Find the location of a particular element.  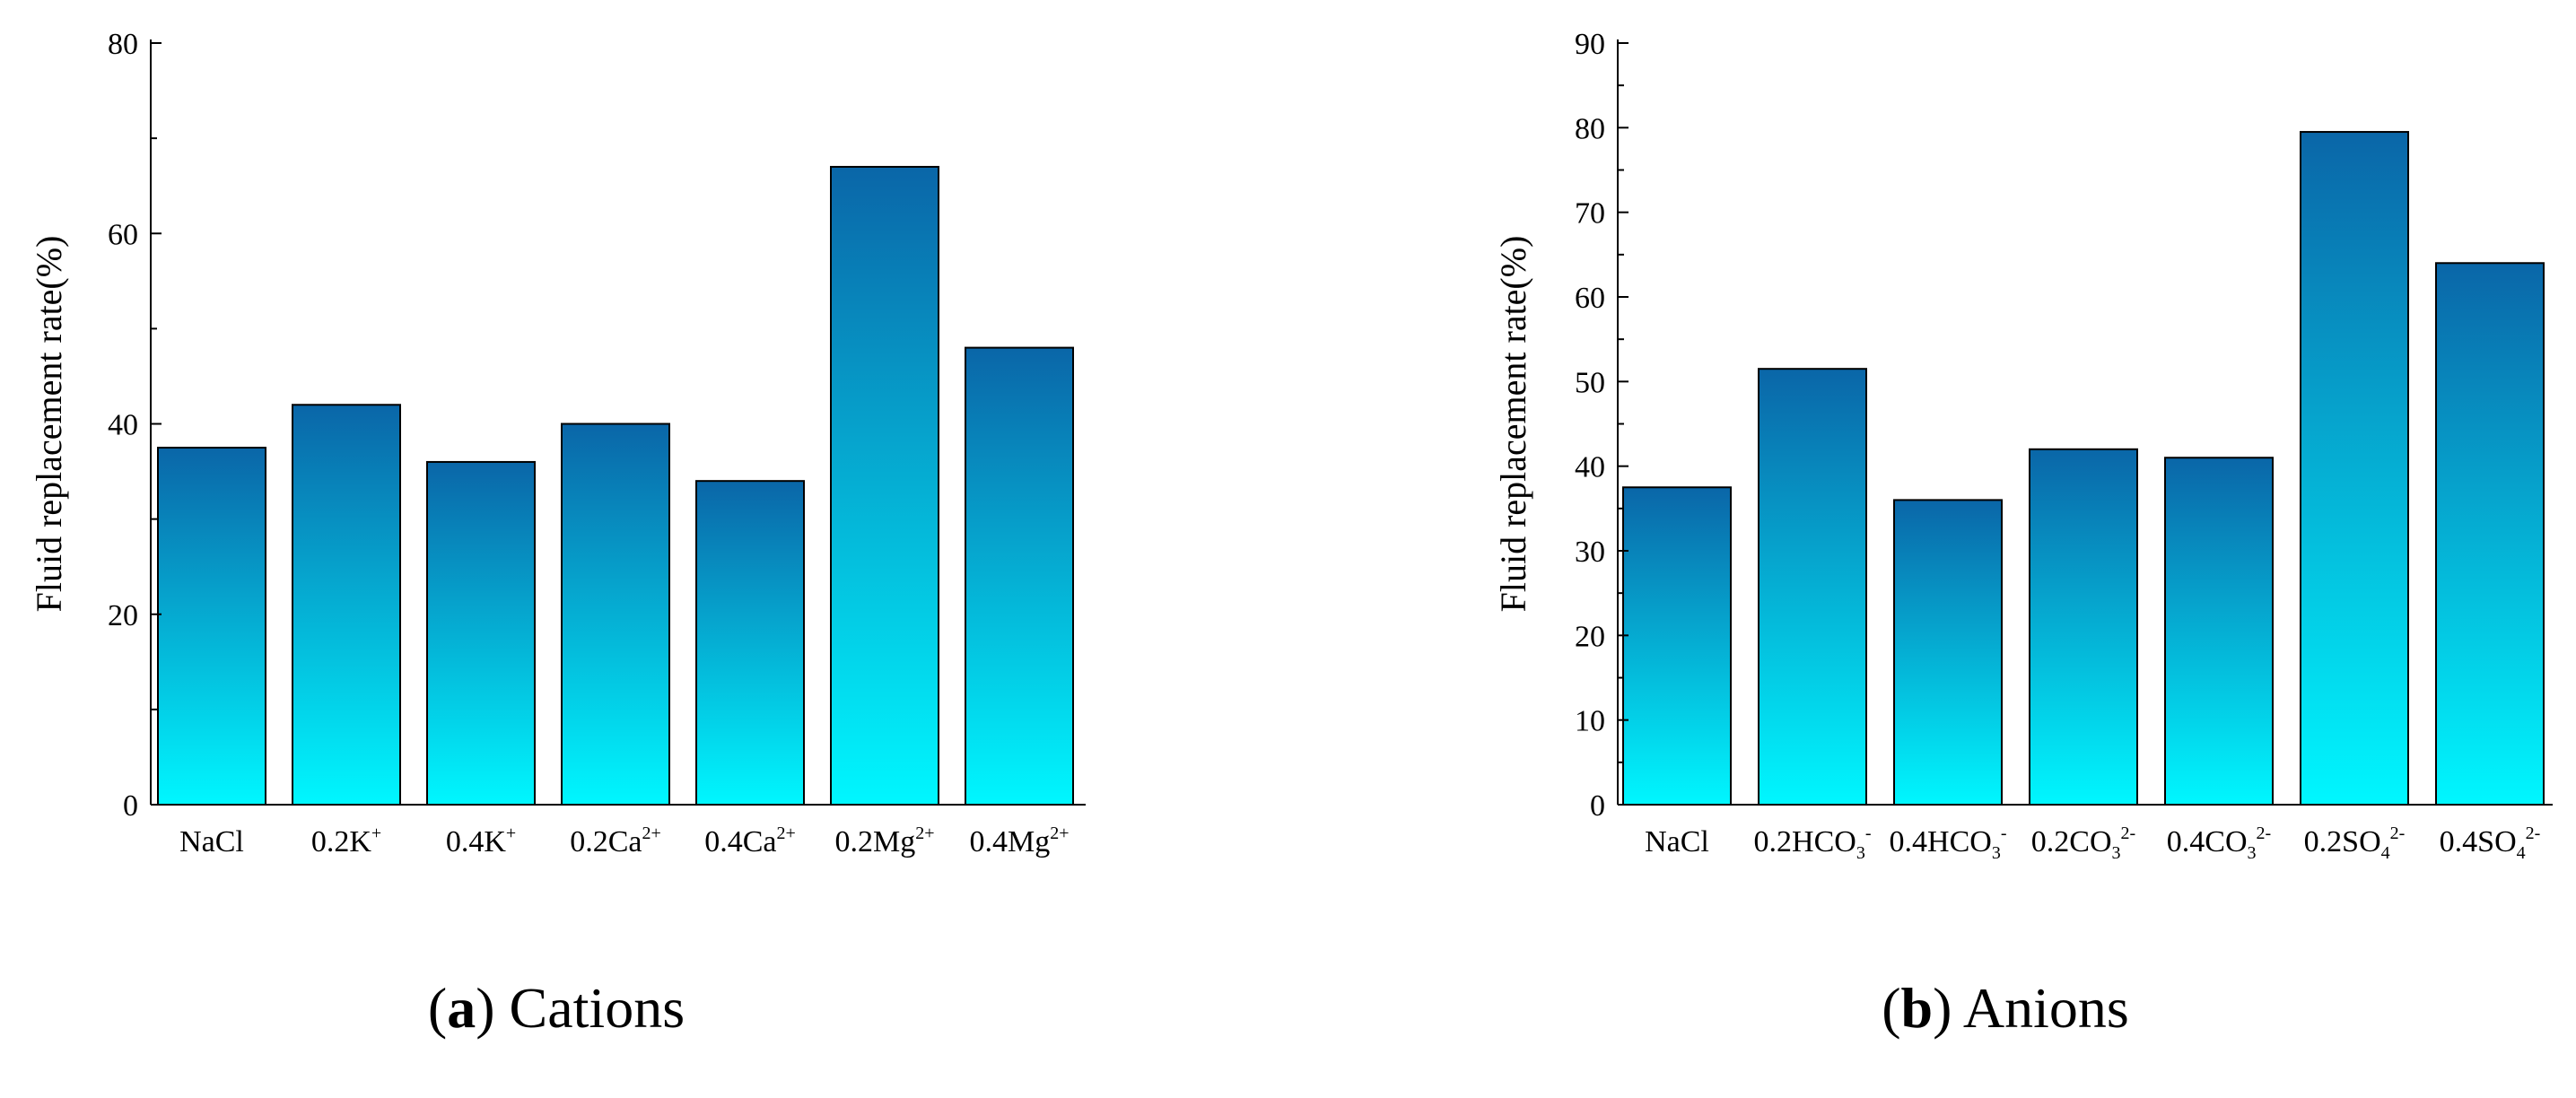

y-tick-label-b: 40 is located at coordinates (1590, 467).